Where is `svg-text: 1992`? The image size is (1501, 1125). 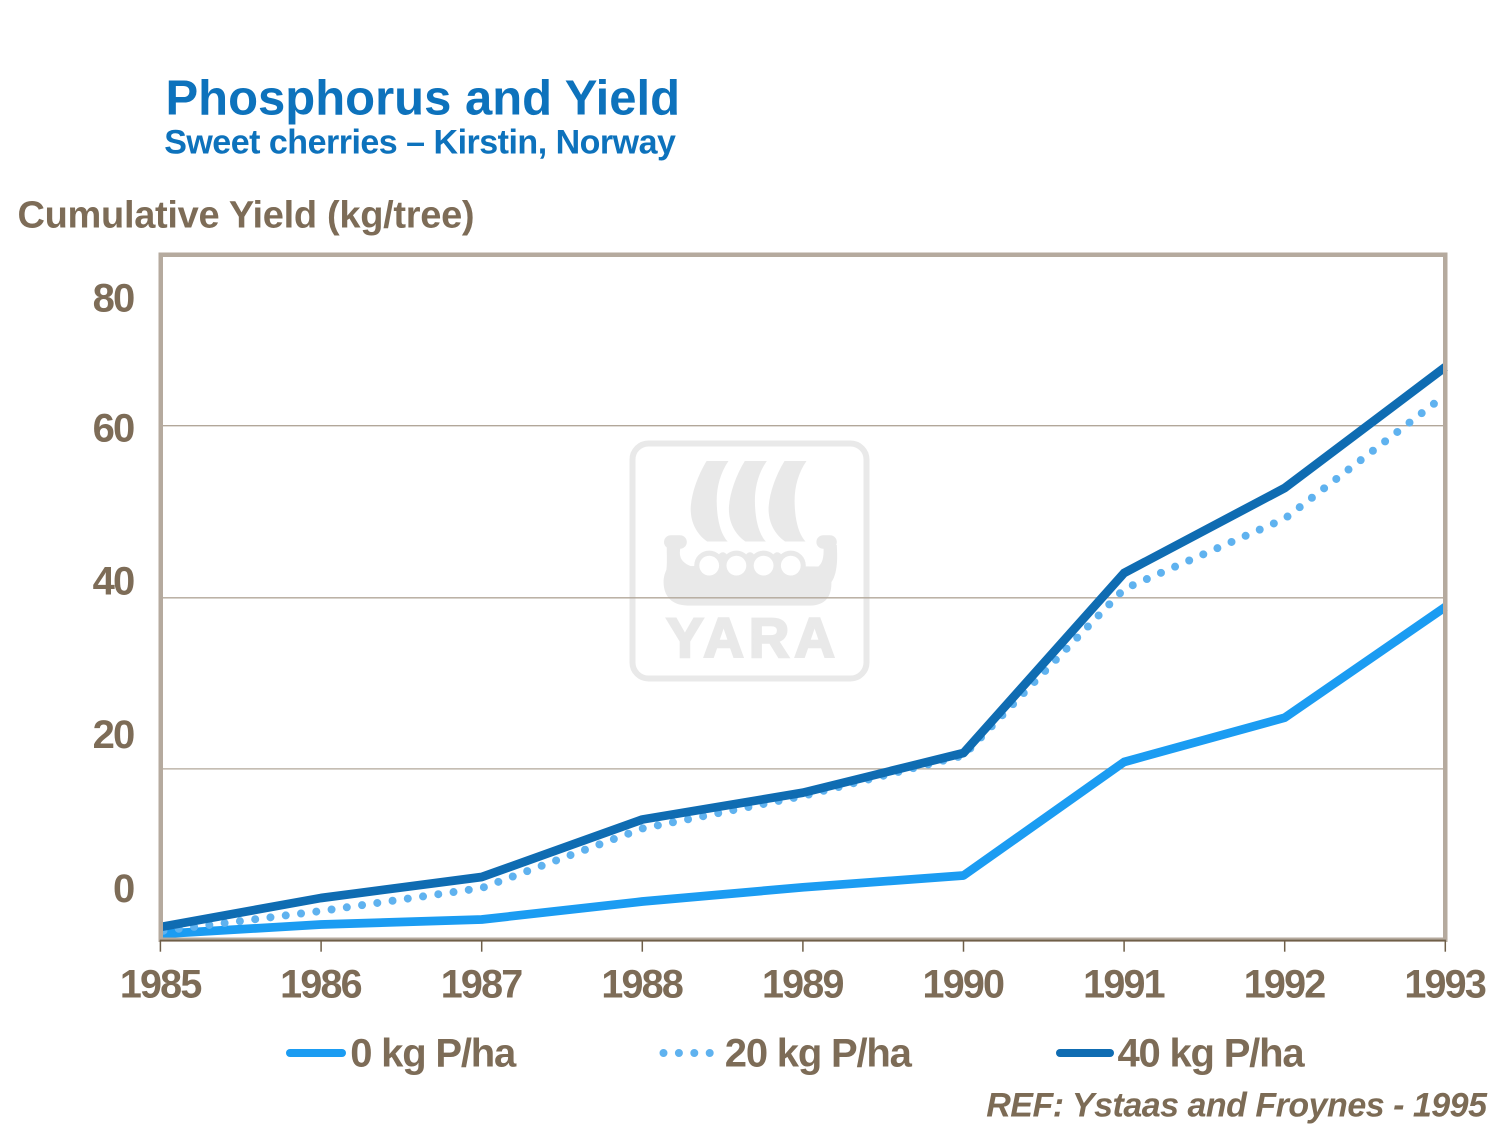 svg-text: 1992 is located at coordinates (1285, 984).